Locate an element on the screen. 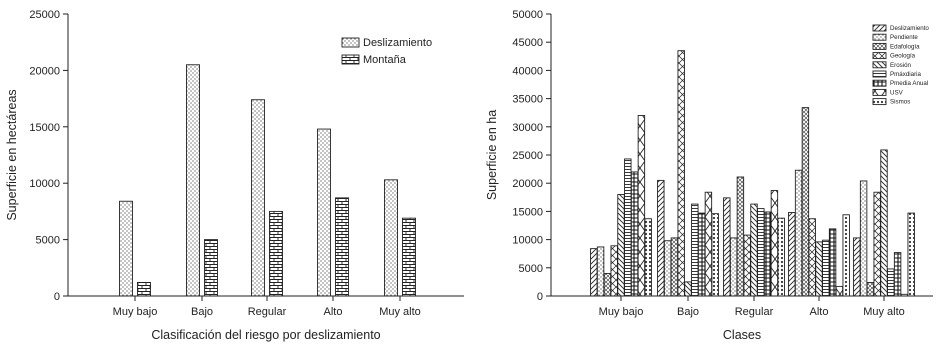 This screenshot has width=947, height=349. x-tick-label: Alto is located at coordinates (333, 312).